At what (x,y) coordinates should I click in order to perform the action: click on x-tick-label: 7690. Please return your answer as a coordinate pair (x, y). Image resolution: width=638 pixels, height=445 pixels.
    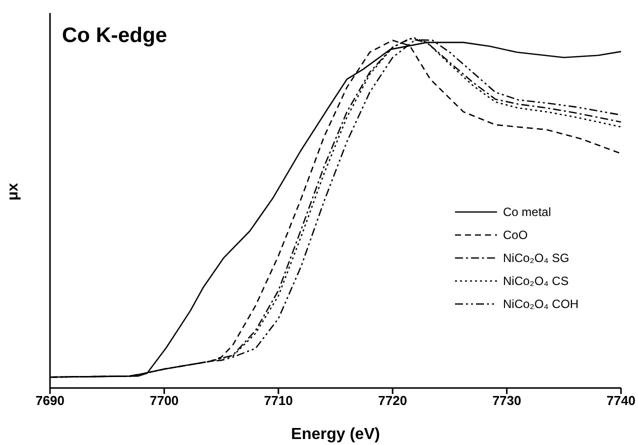
    Looking at the image, I should click on (50, 400).